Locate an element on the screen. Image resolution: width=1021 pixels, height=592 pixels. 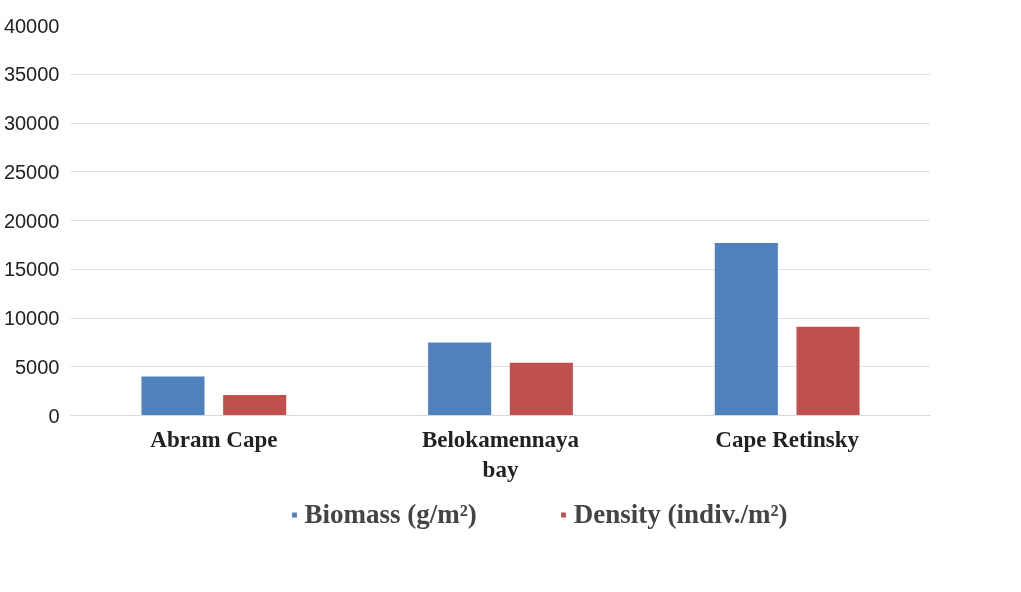
x-tick-label: Cape Retinsky is located at coordinates (787, 439).